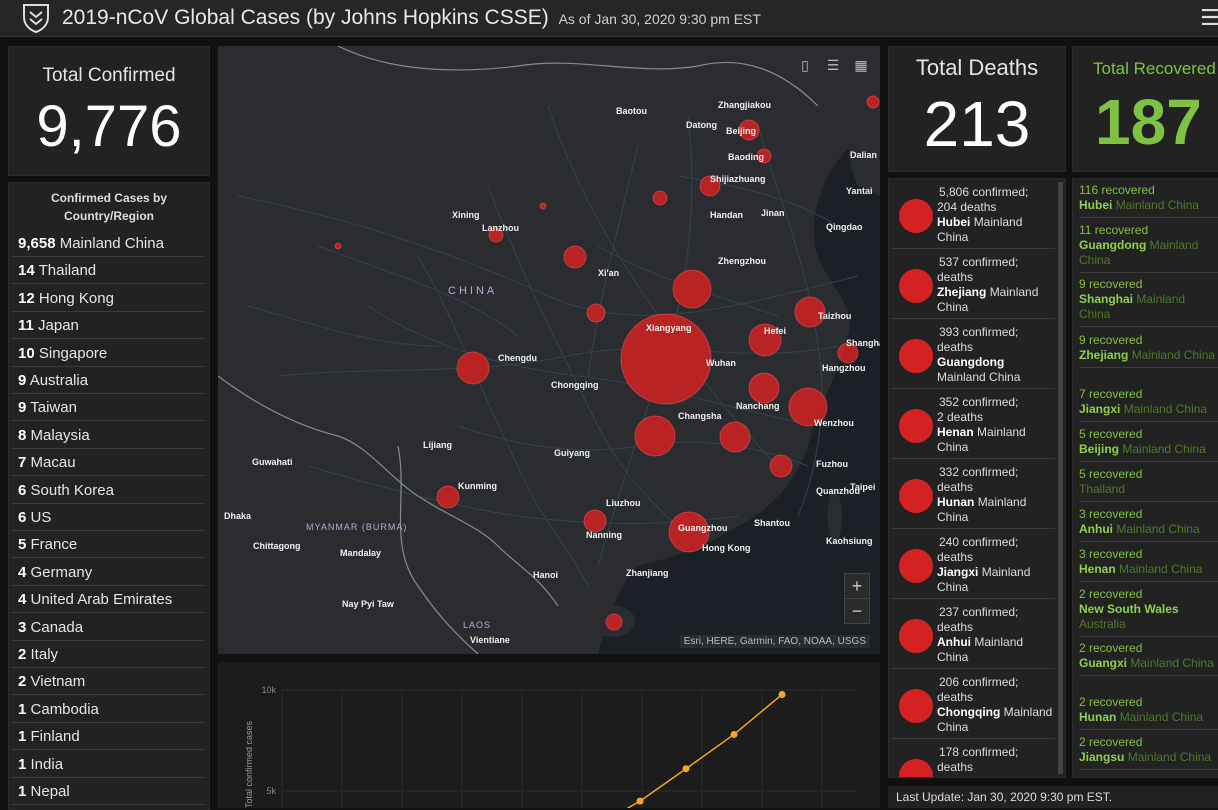 This screenshot has width=1218, height=810. What do you see at coordinates (1148, 658) in the screenshot?
I see `recovered-list-item: 2 recovered Guangxi Mainland China` at bounding box center [1148, 658].